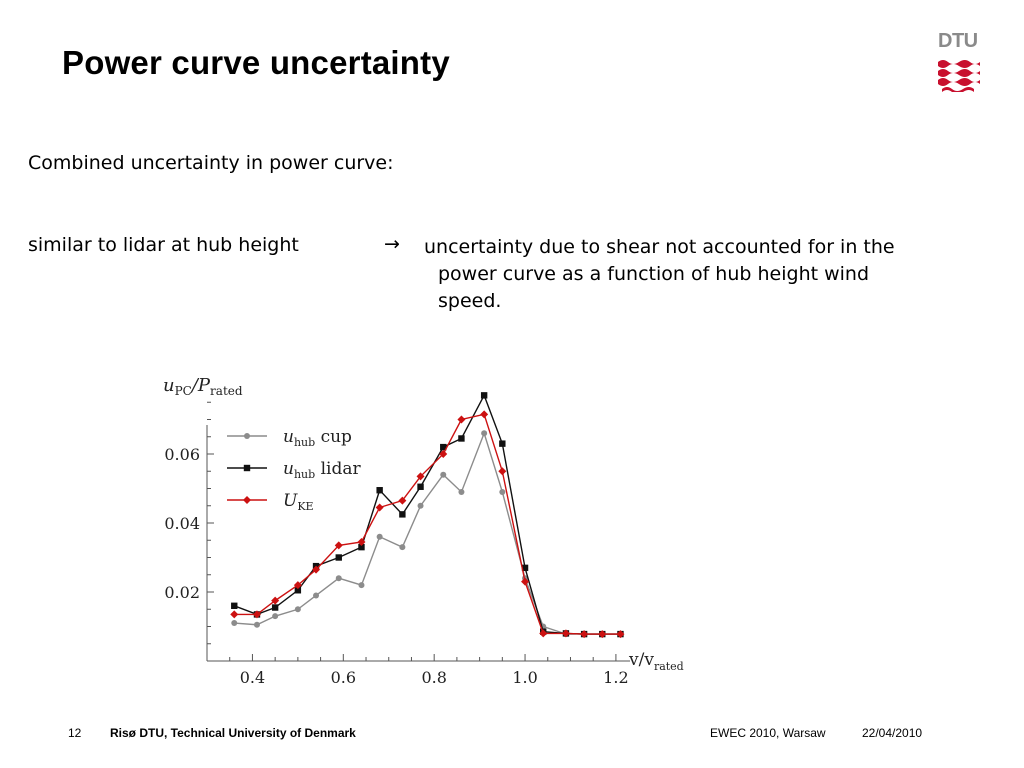 This screenshot has width=1024, height=768. What do you see at coordinates (203, 386) in the screenshot?
I see `y-axis-label: uPC/Prated` at bounding box center [203, 386].